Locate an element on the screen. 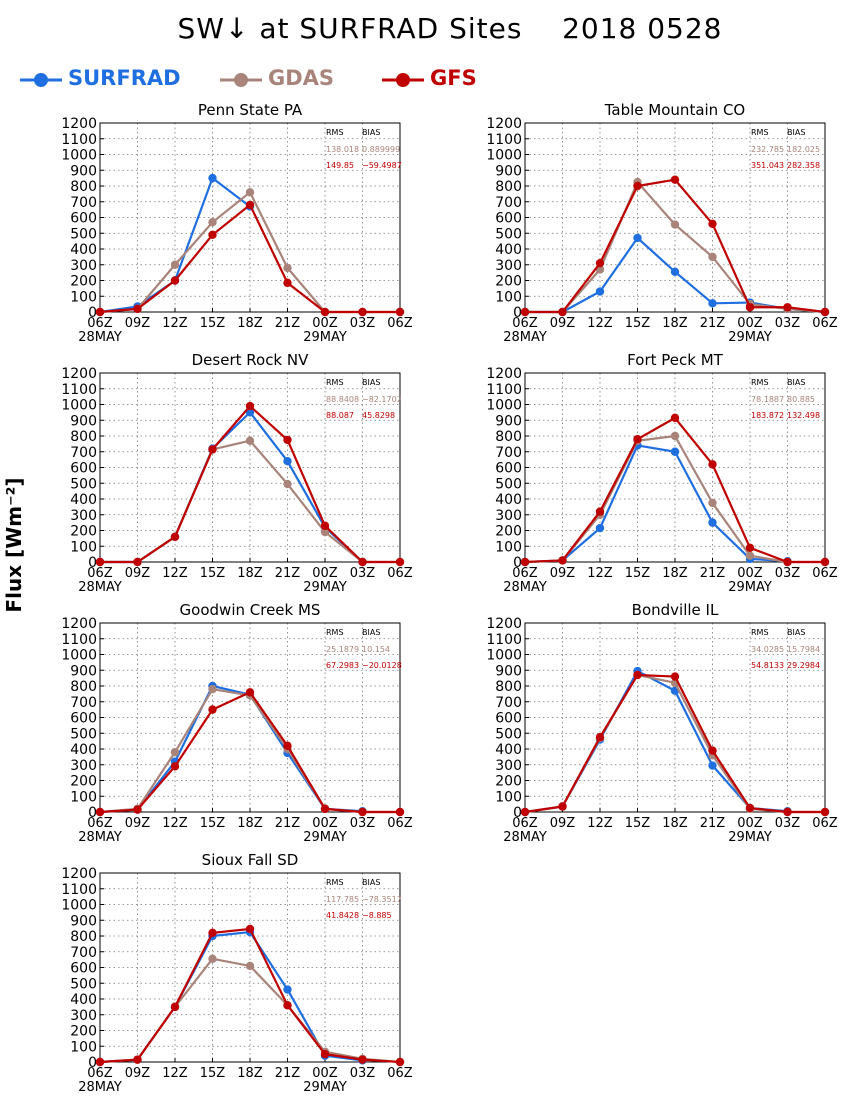  series-gdas is located at coordinates (250, 501).